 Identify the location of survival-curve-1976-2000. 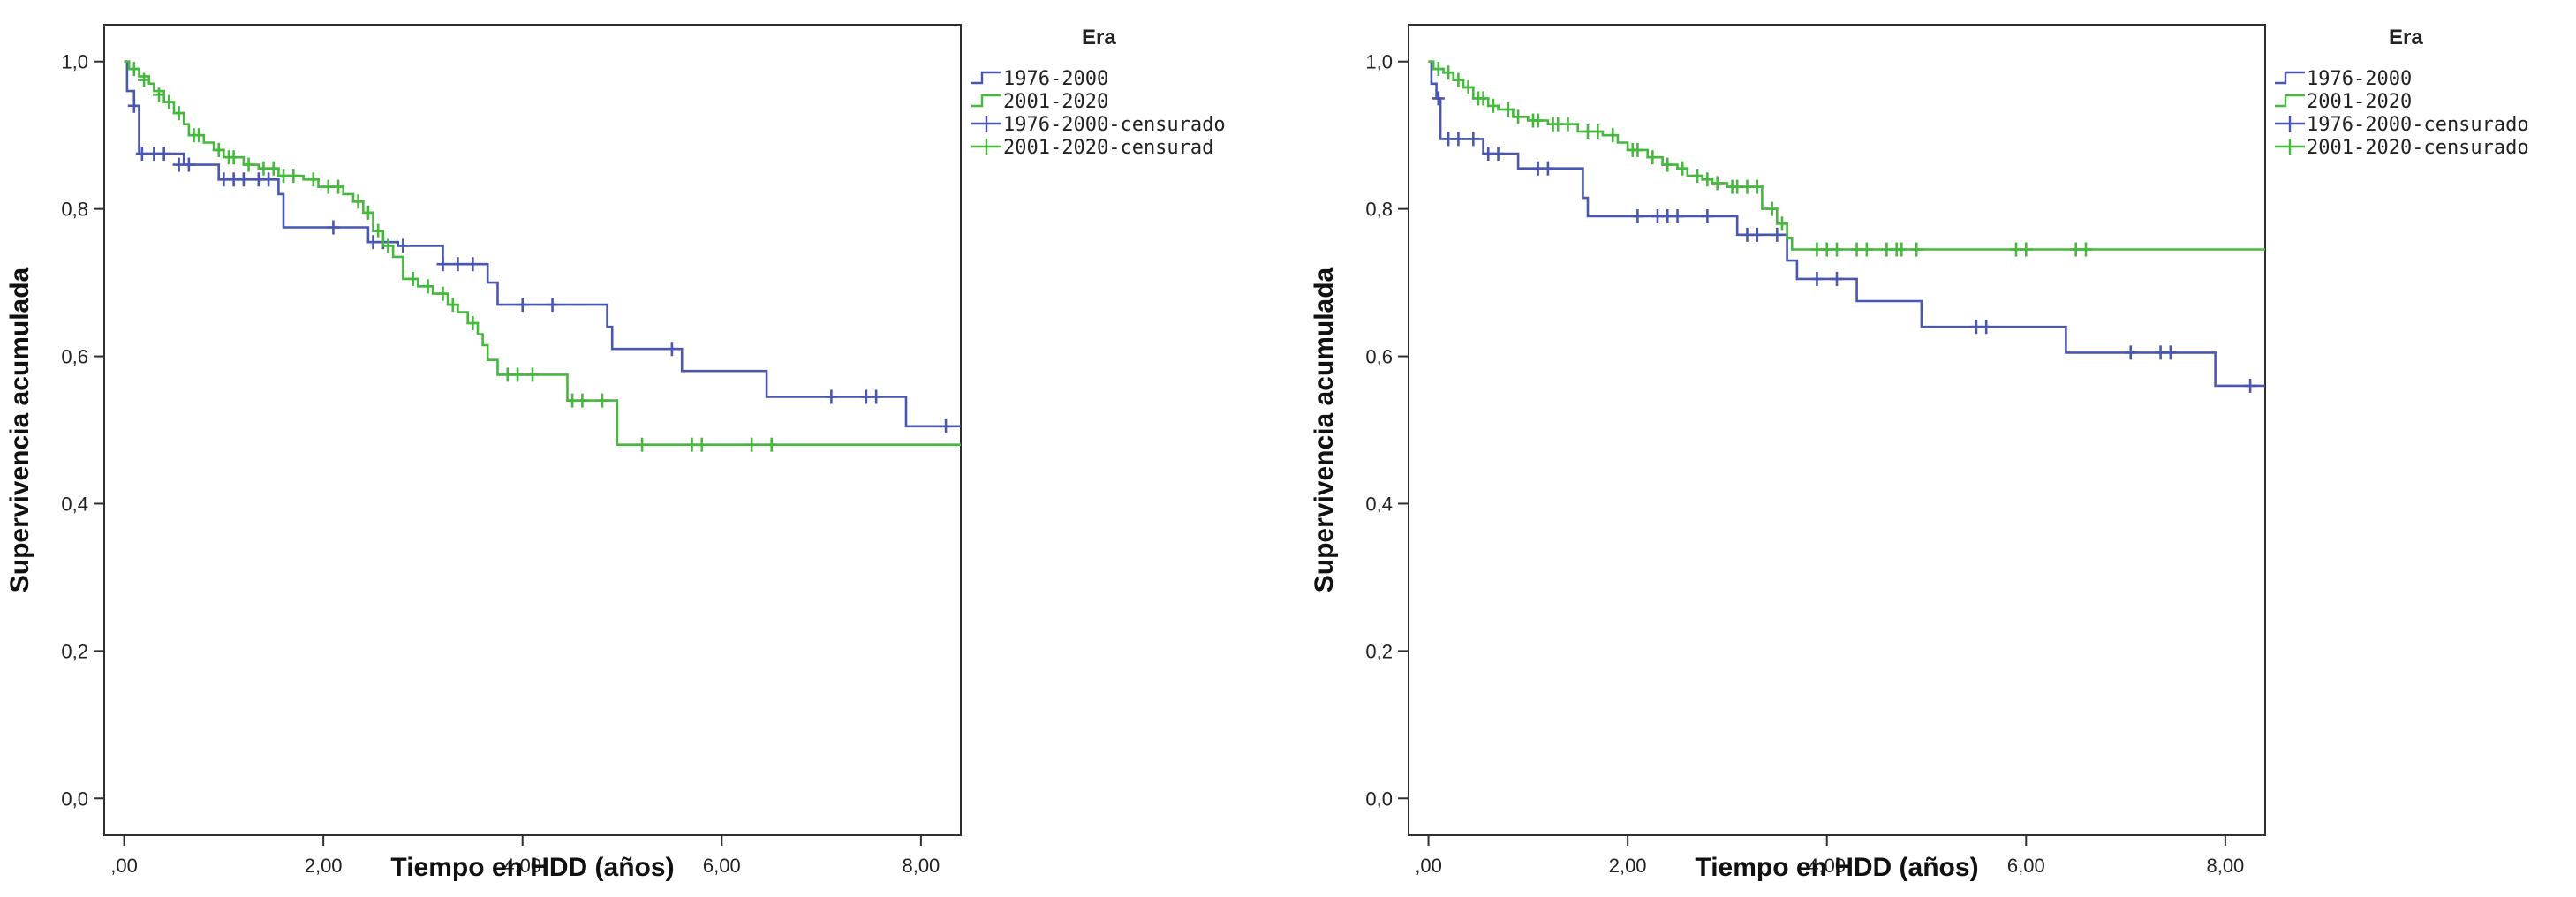
(542, 244).